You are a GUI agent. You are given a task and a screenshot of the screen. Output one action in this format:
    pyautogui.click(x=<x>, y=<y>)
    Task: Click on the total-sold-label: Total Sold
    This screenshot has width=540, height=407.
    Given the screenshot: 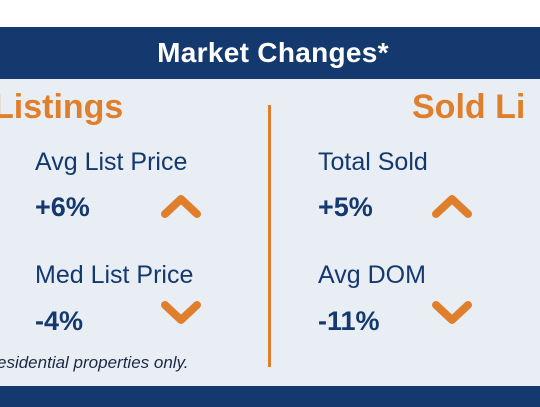 What is the action you would take?
    pyautogui.click(x=373, y=162)
    